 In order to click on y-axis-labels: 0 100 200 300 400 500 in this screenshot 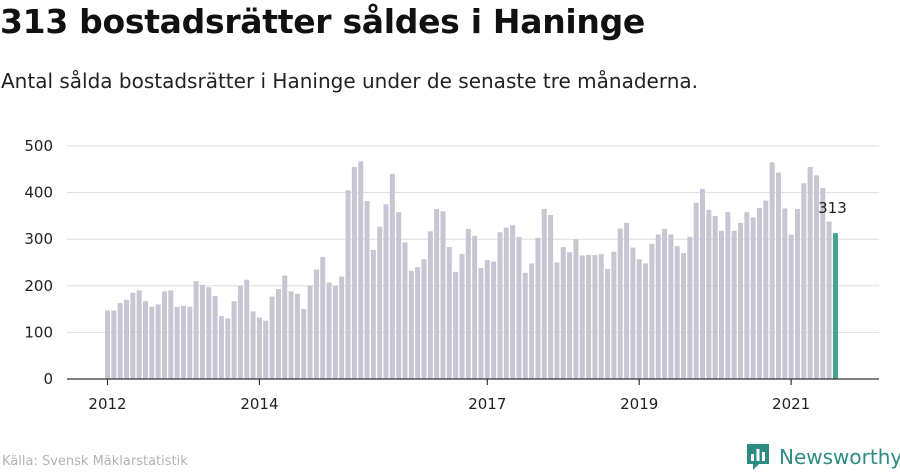, I will do `click(38, 262)`.